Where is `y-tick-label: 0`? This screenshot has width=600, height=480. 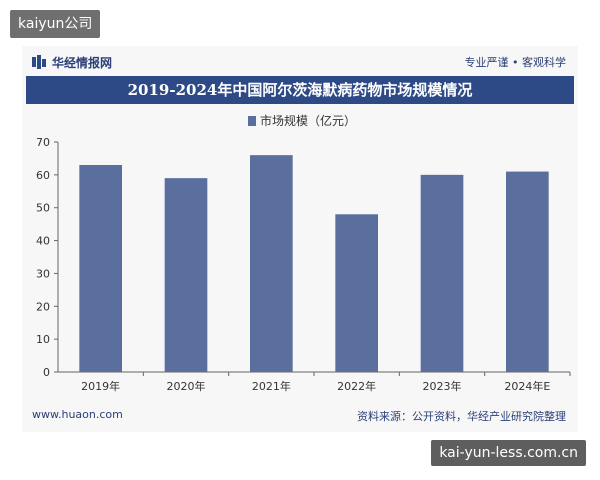 y-tick-label: 0 is located at coordinates (46, 372).